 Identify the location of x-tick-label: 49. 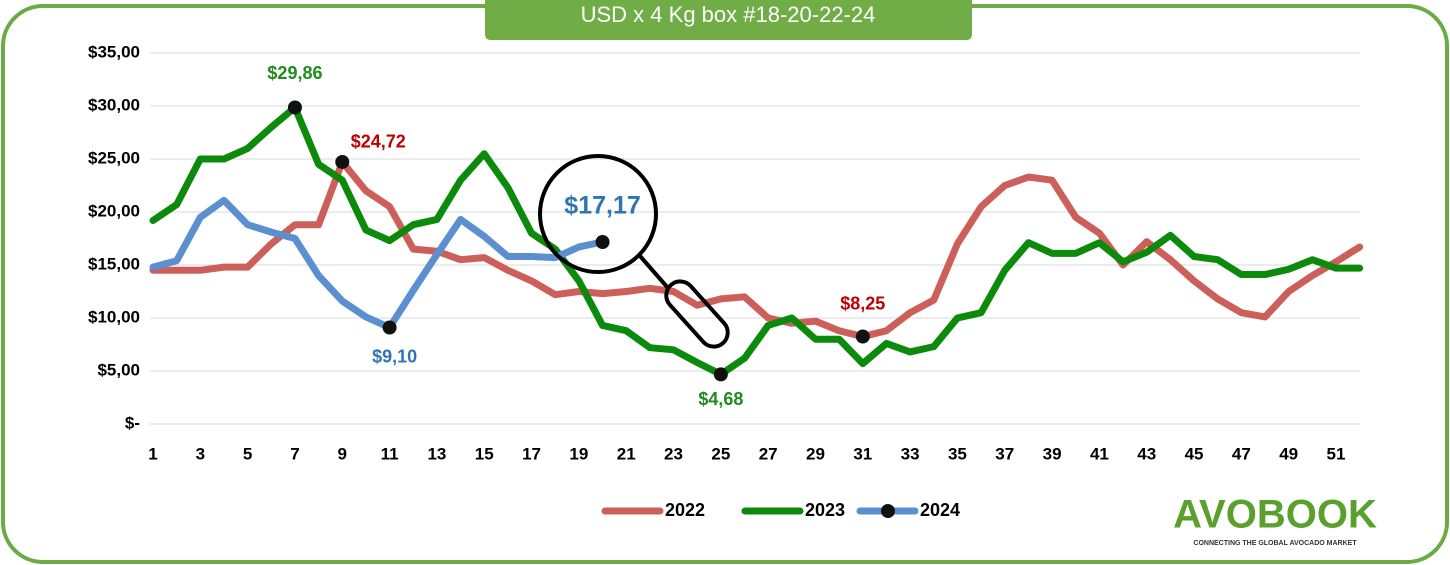
(1288, 453).